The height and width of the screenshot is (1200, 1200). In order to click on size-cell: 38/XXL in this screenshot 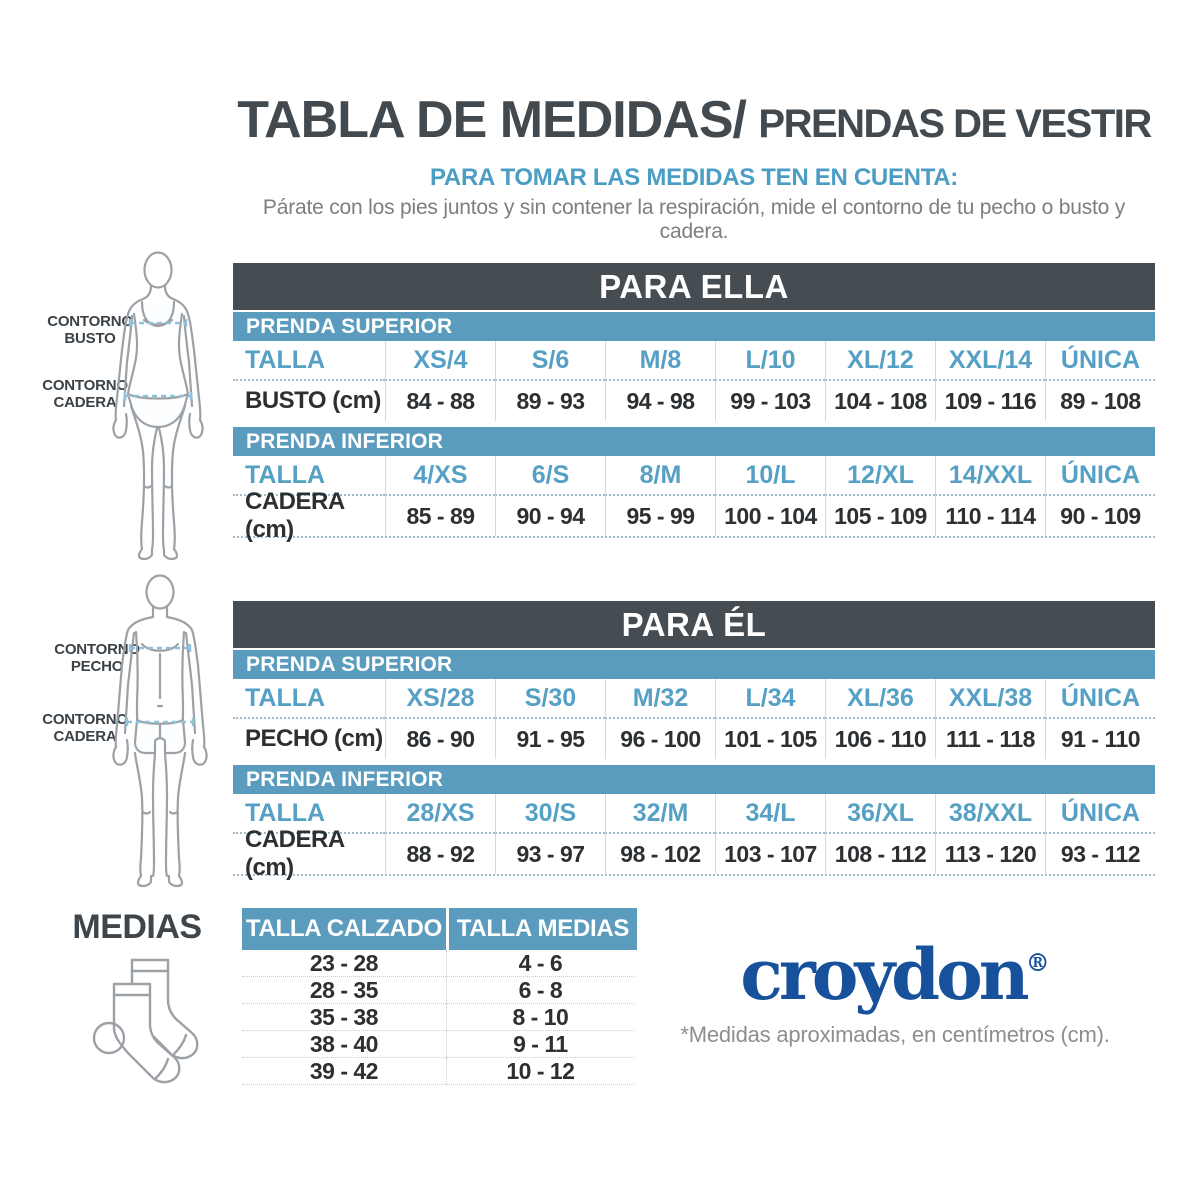, I will do `click(990, 814)`.